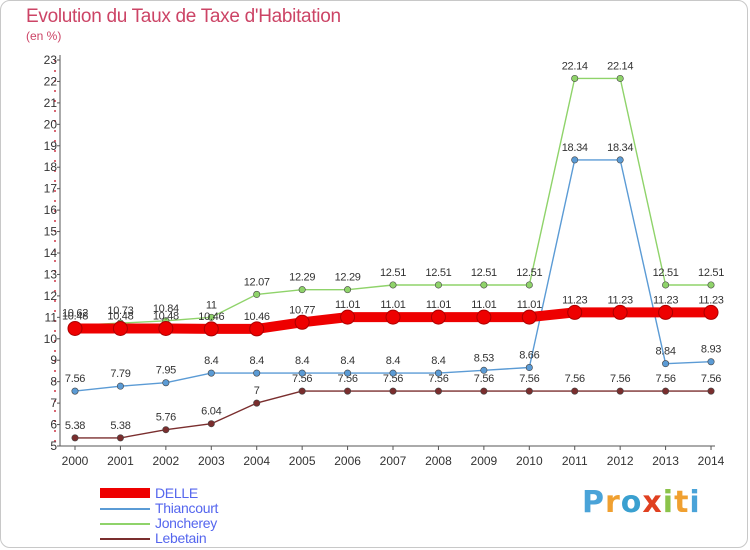 This screenshot has height=550, width=750. I want to click on x-tick-label: 2002, so click(166, 461).